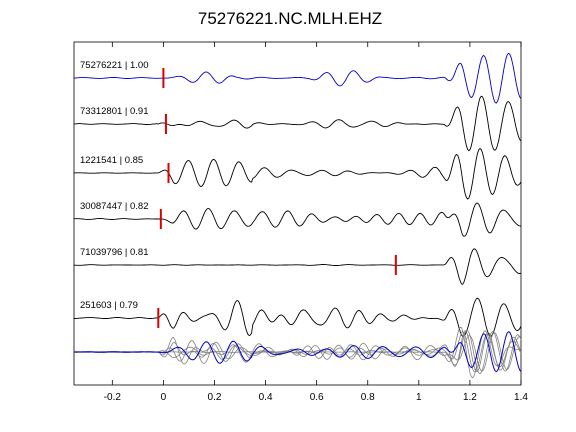  What do you see at coordinates (521, 397) in the screenshot?
I see `x-tick-label: 1.4` at bounding box center [521, 397].